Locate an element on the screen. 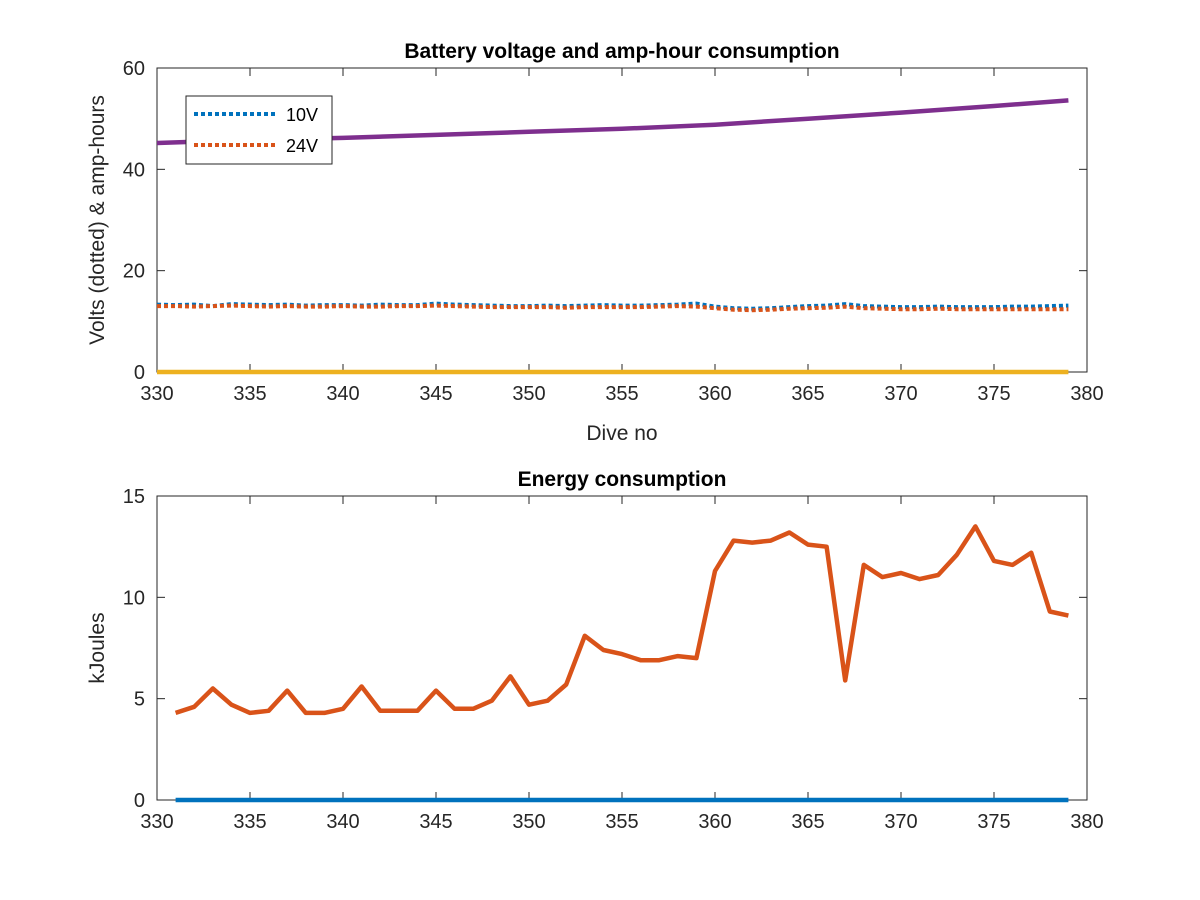  legend-entry-label: 10V is located at coordinates (302, 115).